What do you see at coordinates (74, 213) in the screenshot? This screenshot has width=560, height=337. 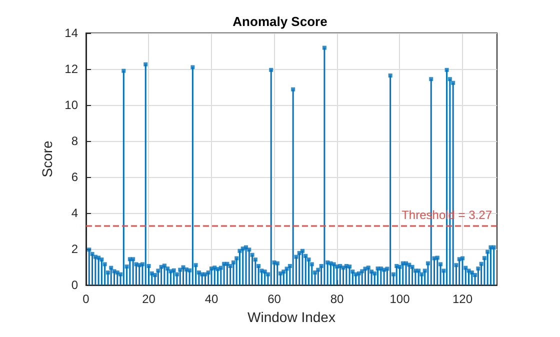 I see `y-tick-label: 4` at bounding box center [74, 213].